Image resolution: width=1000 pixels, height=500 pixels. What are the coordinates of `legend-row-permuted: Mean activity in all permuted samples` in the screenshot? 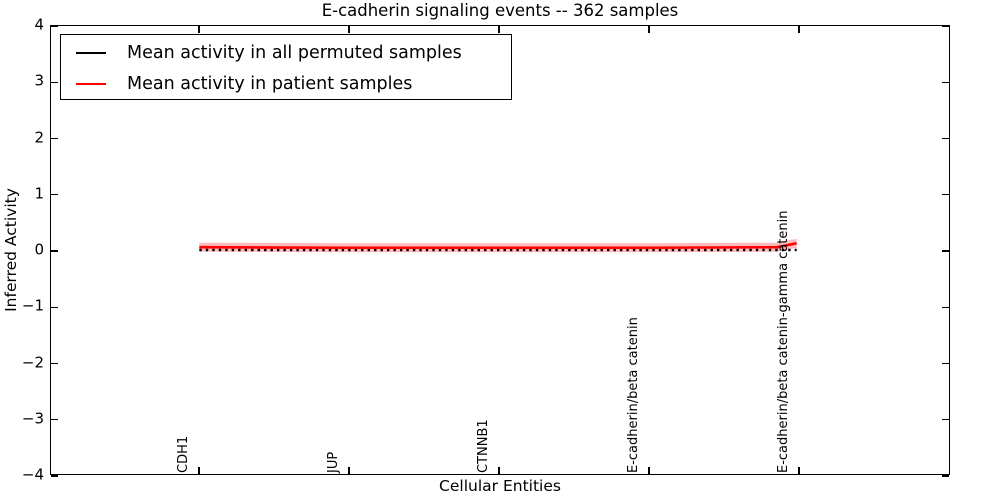 It's located at (293, 53).